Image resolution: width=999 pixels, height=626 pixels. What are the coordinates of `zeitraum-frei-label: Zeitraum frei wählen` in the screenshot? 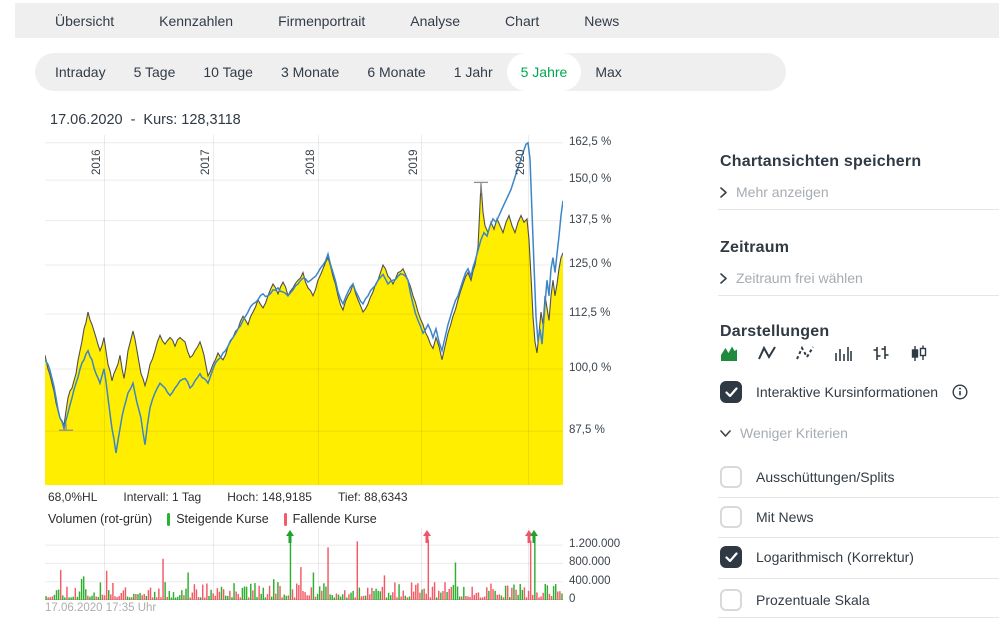 It's located at (799, 278).